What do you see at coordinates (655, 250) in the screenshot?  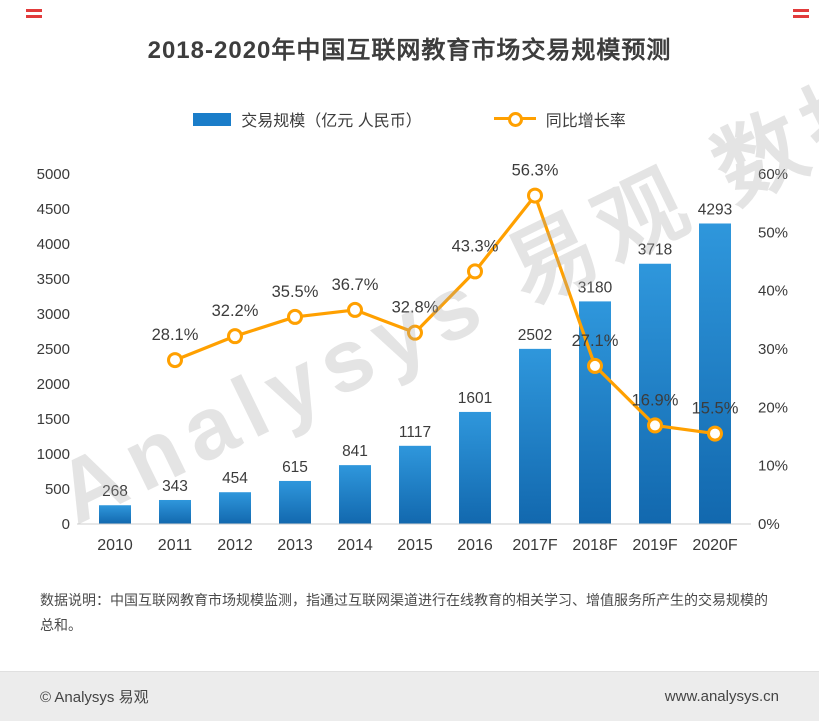 I see `bar-value-label: 3718` at bounding box center [655, 250].